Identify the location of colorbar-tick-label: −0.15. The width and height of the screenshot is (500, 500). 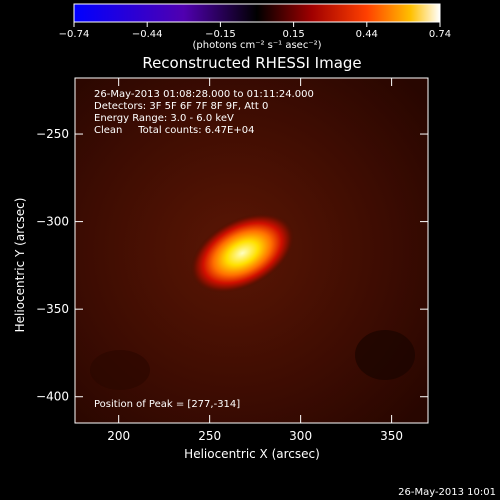
(220, 34).